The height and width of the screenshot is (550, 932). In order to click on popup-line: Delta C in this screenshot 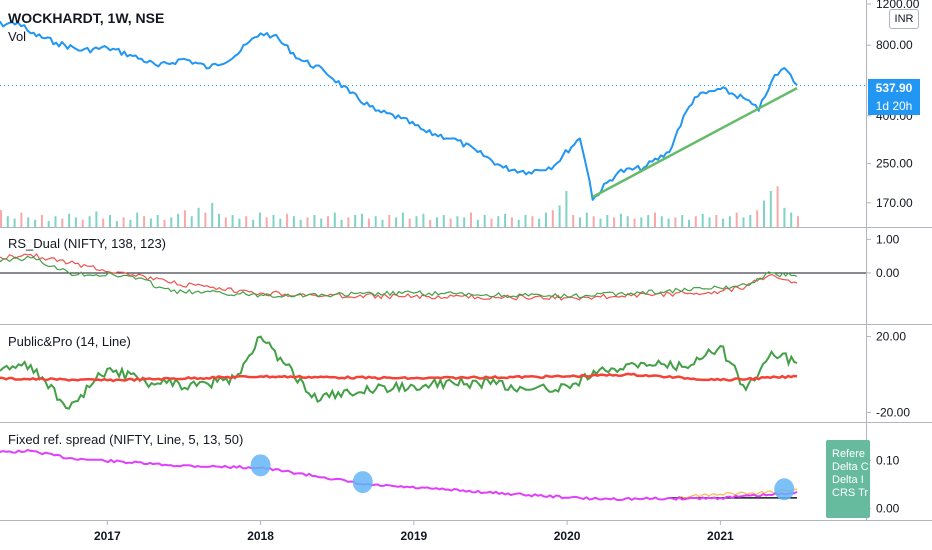, I will do `click(850, 467)`.